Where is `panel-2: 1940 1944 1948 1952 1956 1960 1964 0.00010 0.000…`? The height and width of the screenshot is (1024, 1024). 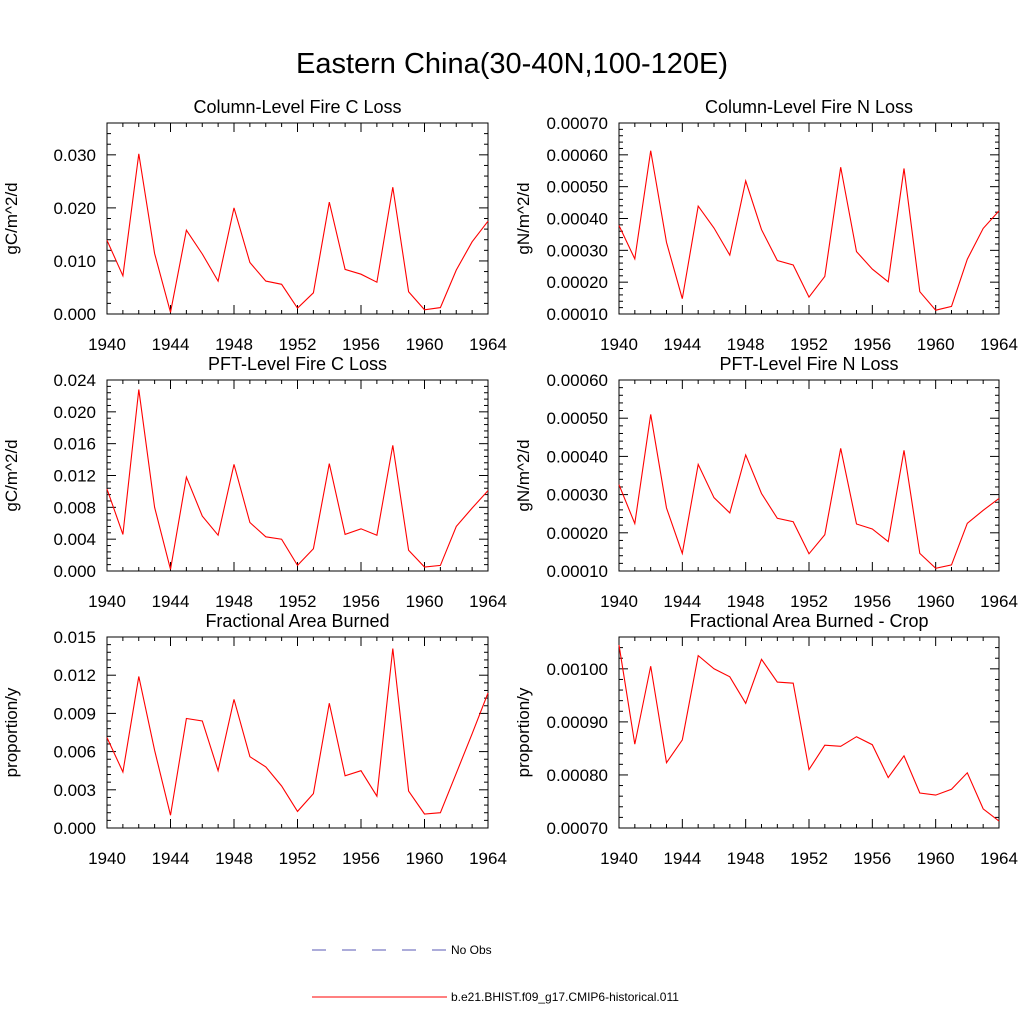
panel-2: 1940 1944 1948 1952 1956 1960 1964 0.00010 0.000… is located at coordinates (766, 225).